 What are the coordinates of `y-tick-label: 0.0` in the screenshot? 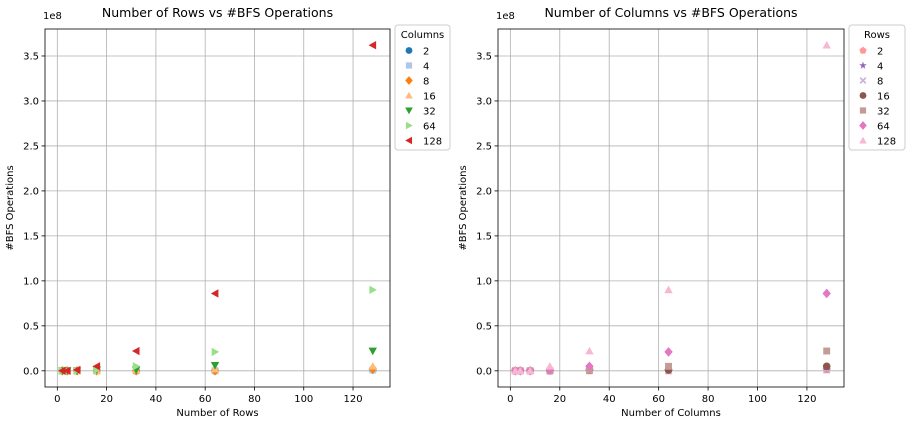 It's located at (484, 371).